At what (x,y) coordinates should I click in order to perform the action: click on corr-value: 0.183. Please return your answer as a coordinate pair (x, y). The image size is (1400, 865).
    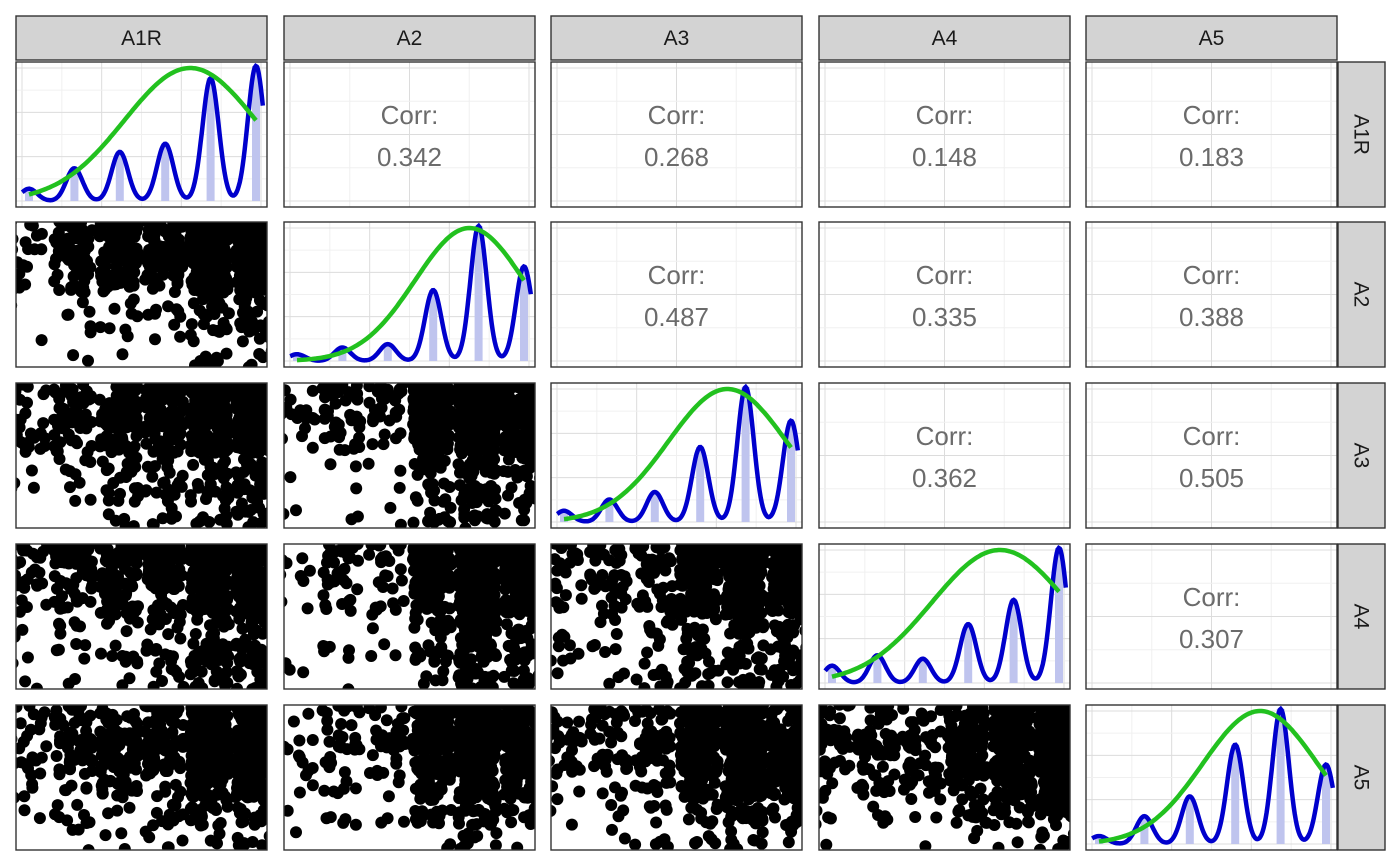
    Looking at the image, I should click on (1211, 157).